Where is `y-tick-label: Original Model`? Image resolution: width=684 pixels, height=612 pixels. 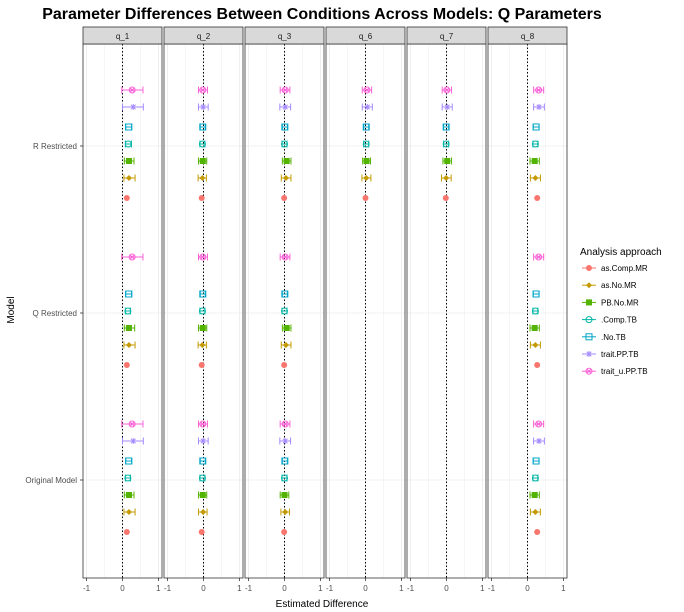 y-tick-label: Original Model is located at coordinates (51, 480).